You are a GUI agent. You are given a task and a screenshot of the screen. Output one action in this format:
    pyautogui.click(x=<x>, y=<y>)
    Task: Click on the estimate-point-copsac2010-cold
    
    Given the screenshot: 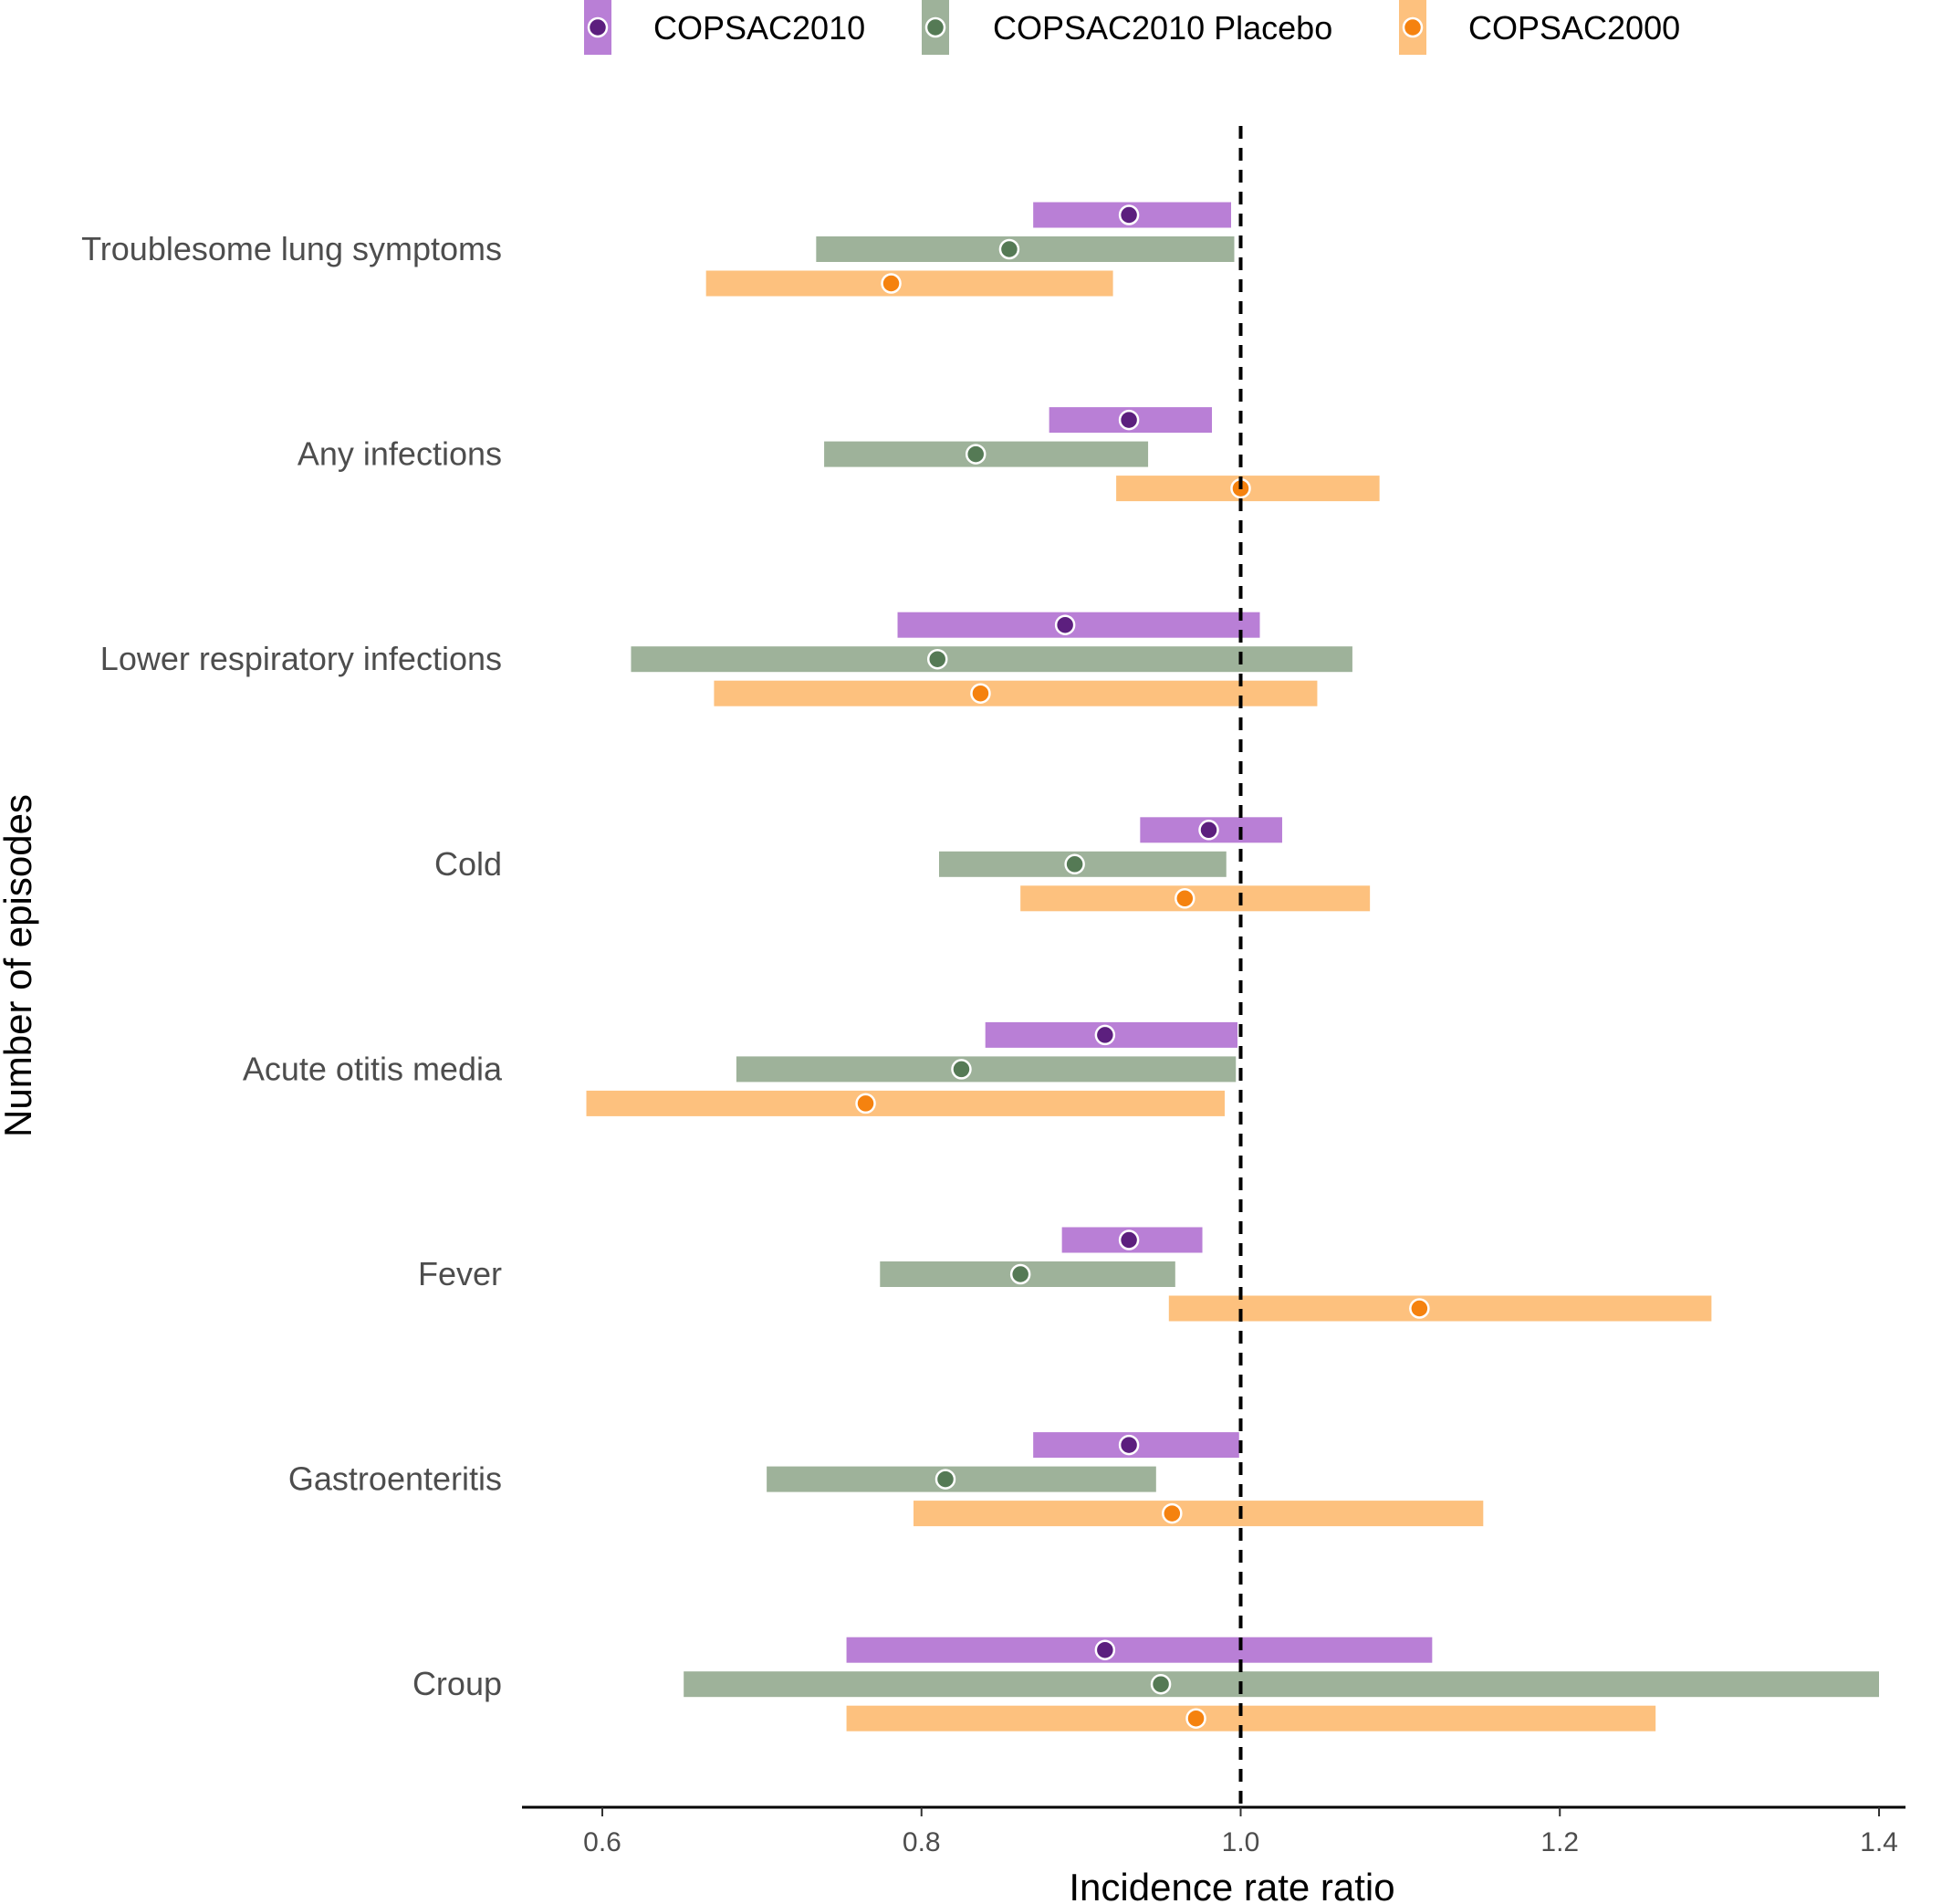 What is the action you would take?
    pyautogui.click(x=1208, y=830)
    